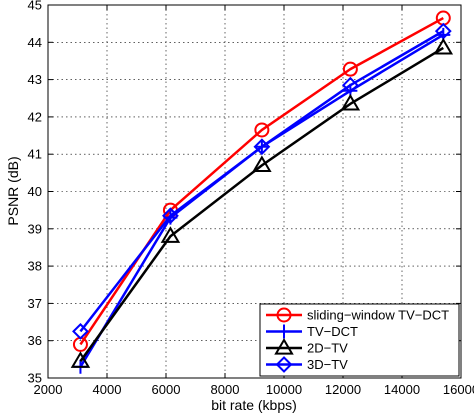 Image resolution: width=474 pixels, height=417 pixels. I want to click on y-tick-label: 45, so click(35, 6).